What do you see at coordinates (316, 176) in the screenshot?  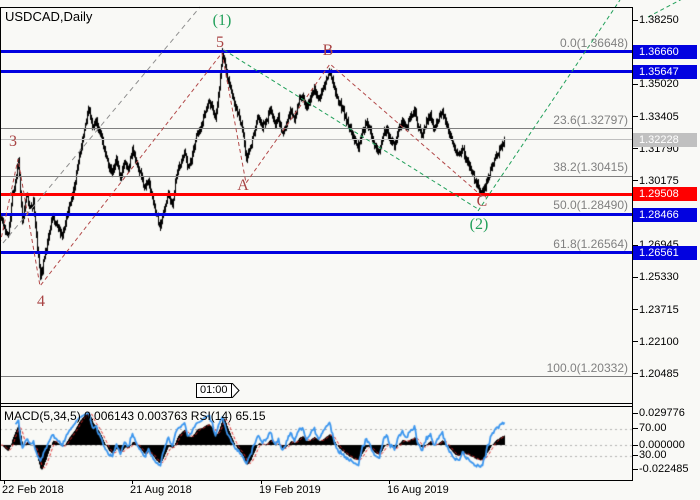 I see `fib-line-38.2` at bounding box center [316, 176].